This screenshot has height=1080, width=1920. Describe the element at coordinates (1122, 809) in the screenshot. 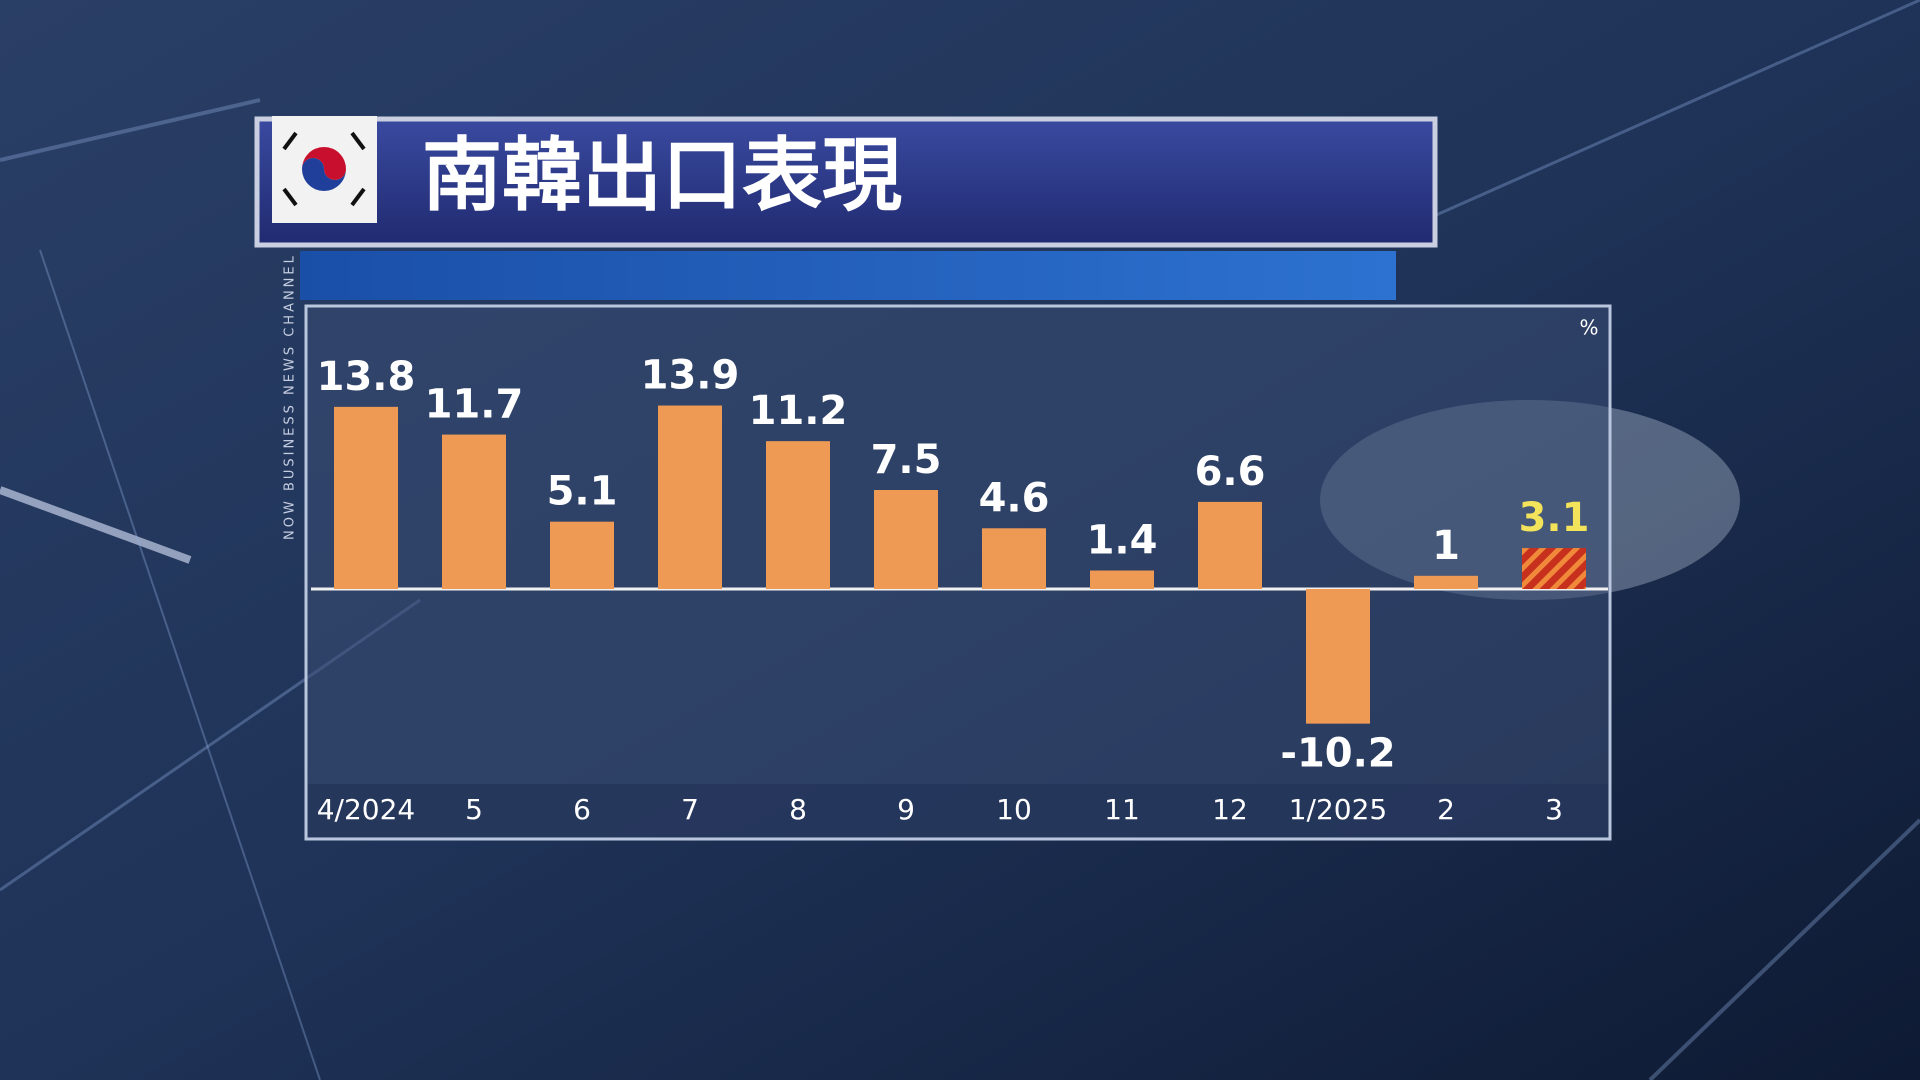

I see `x-tick-label: 11` at that location.